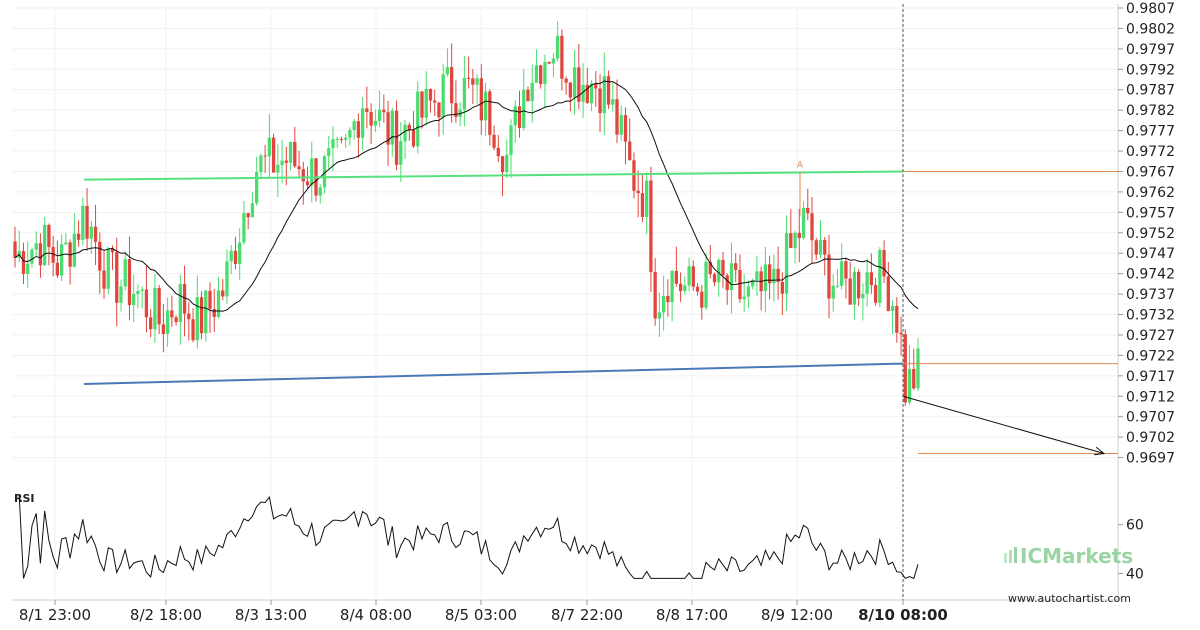  Describe the element at coordinates (1150, 111) in the screenshot. I see `y-tick-label: 0.9782` at that location.